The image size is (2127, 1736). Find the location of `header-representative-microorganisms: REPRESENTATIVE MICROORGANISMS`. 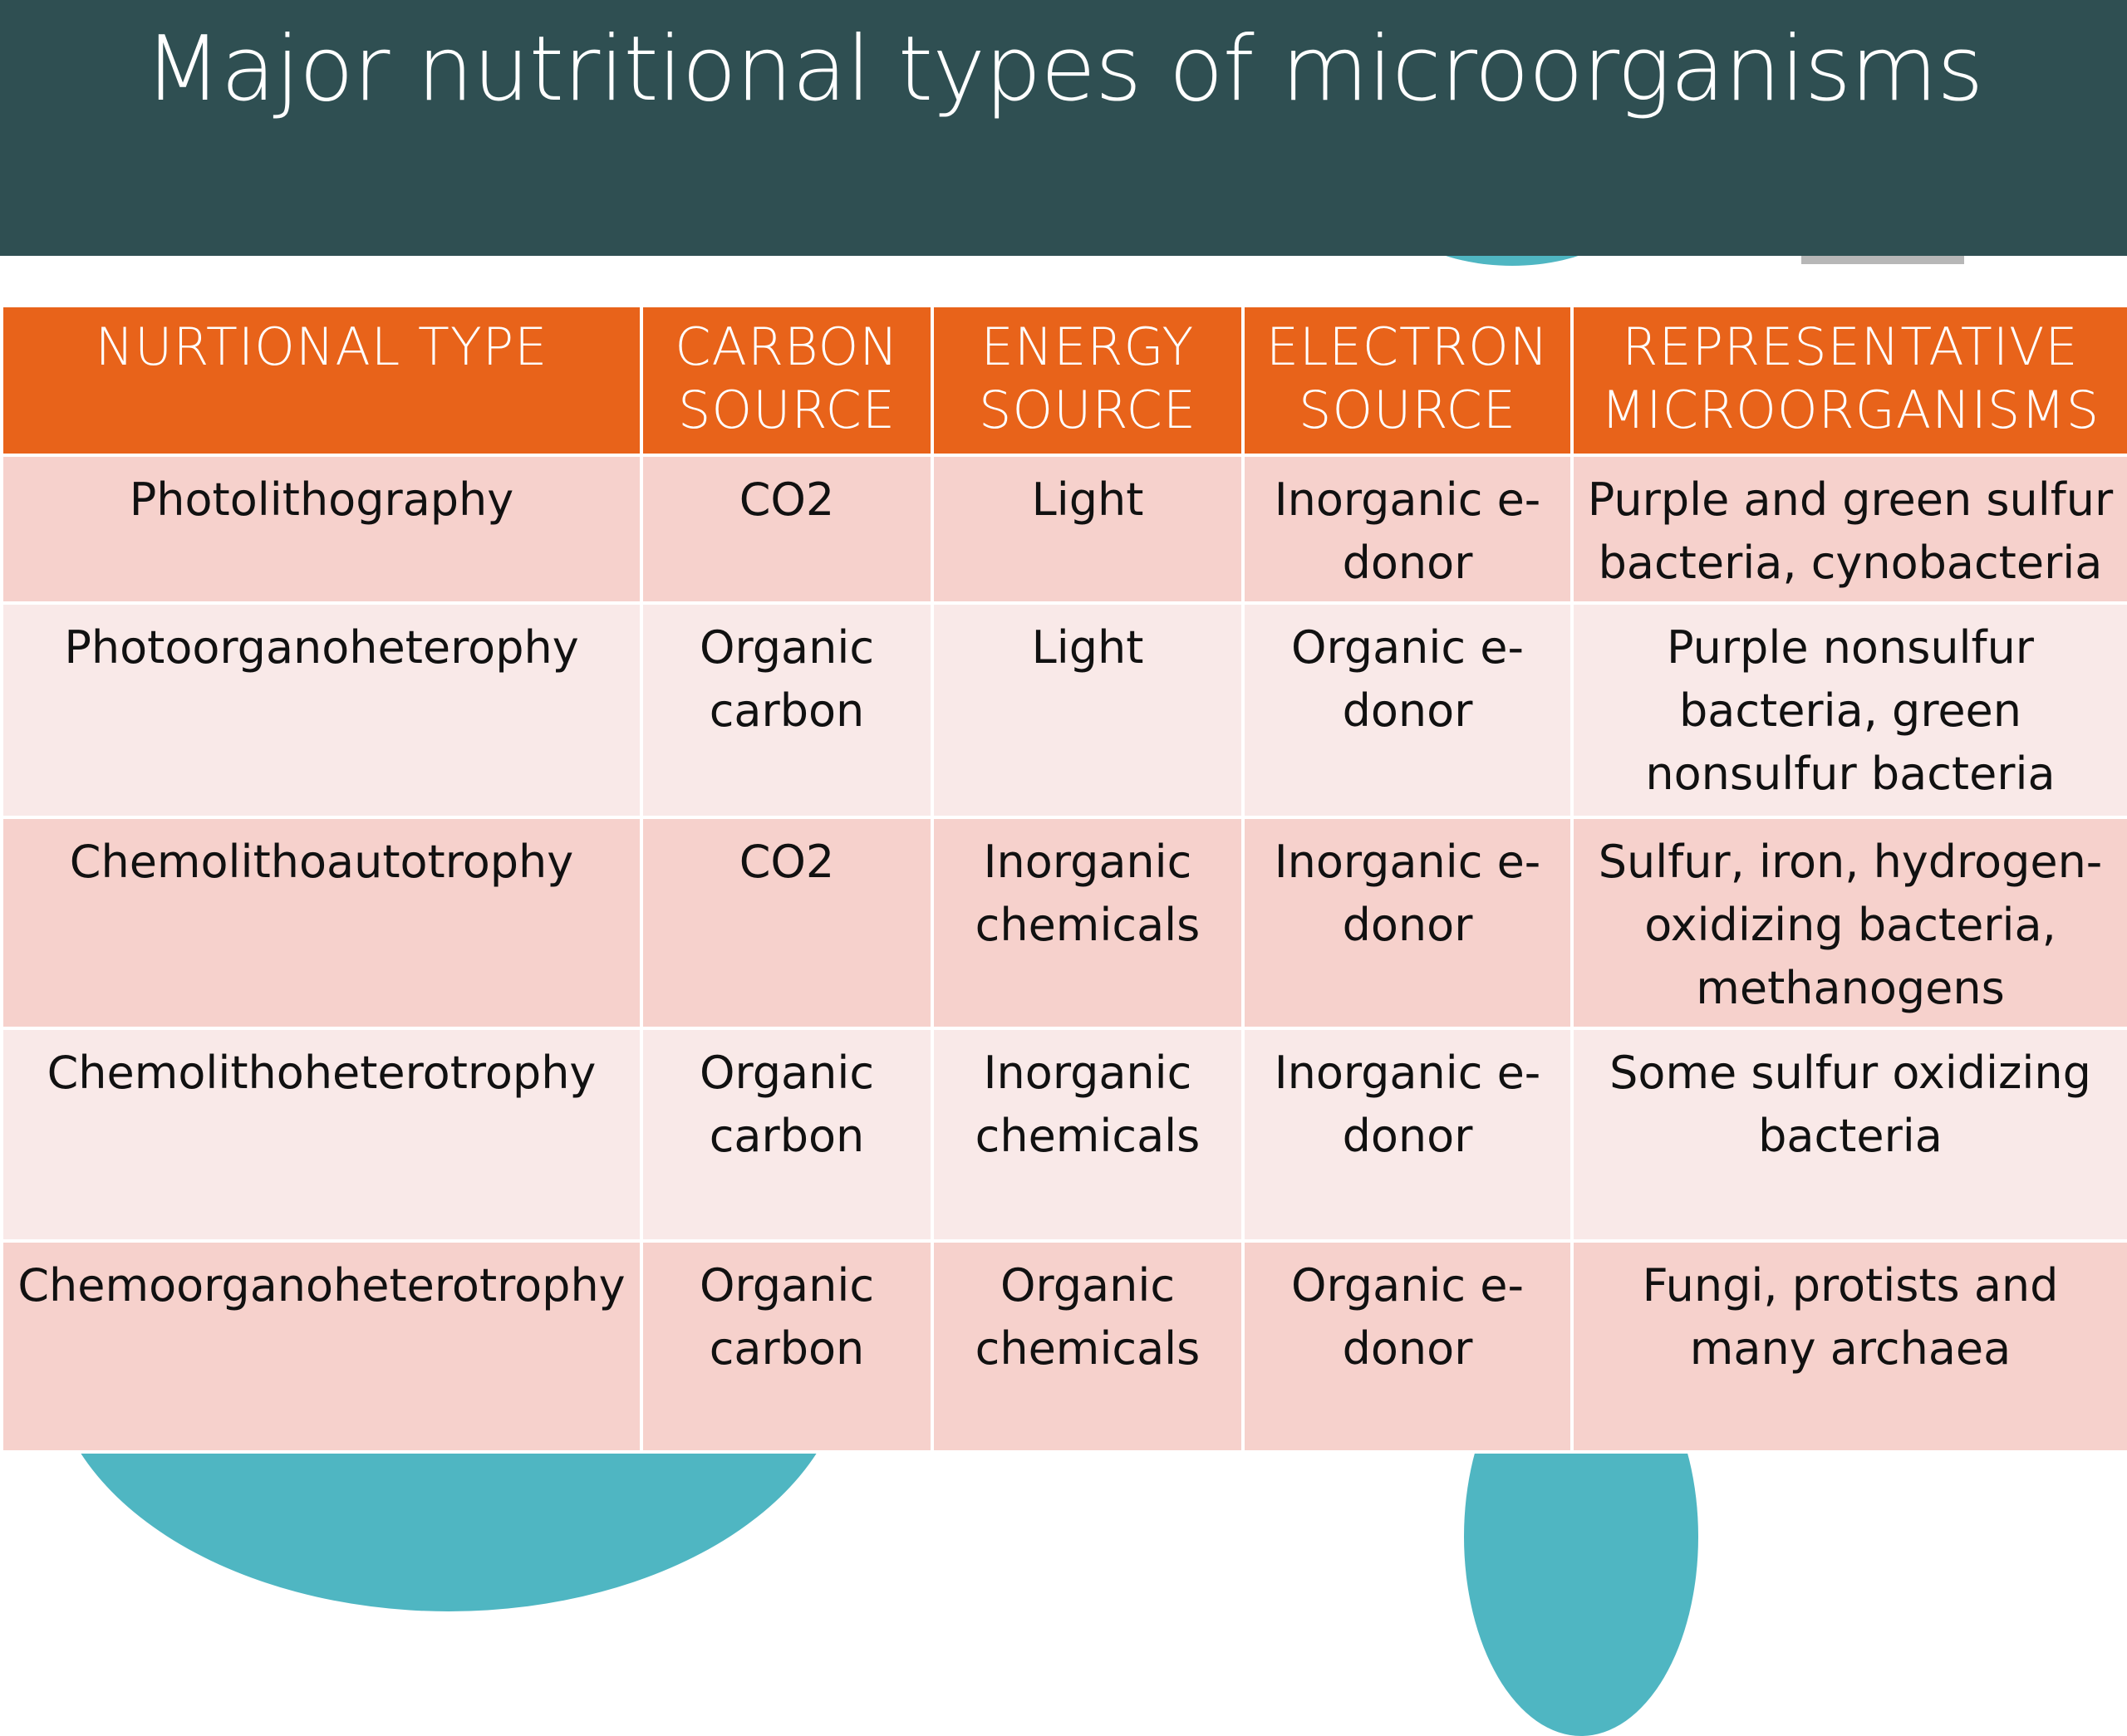

header-representative-microorganisms: REPRESENTATIVE MICROORGANISMS is located at coordinates (1848, 381).